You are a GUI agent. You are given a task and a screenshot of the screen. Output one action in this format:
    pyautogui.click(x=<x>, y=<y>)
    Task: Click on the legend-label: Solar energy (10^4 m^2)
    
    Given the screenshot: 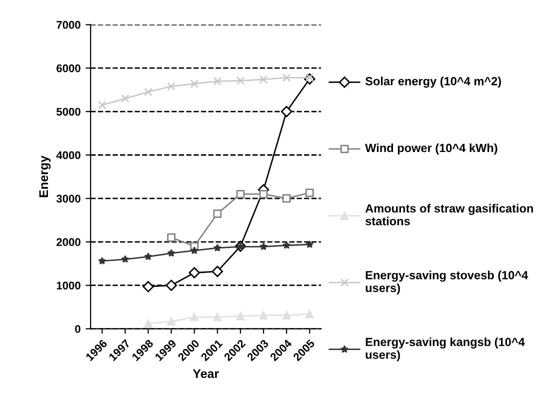 What is the action you would take?
    pyautogui.click(x=433, y=82)
    